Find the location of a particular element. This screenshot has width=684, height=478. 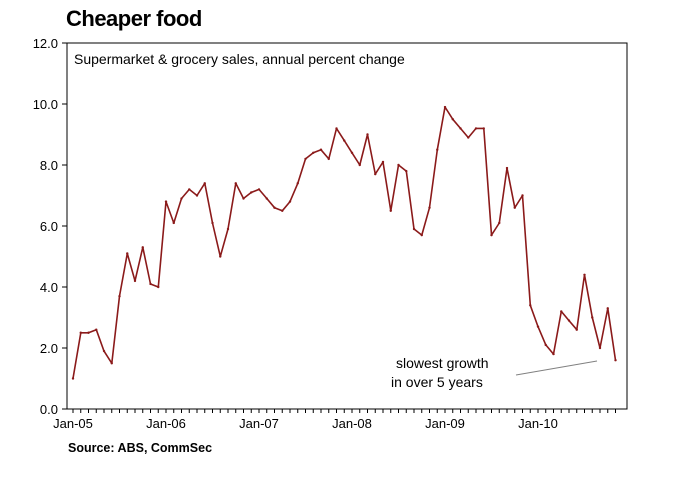

chart-source: Source: ABS, CommSec is located at coordinates (140, 448).